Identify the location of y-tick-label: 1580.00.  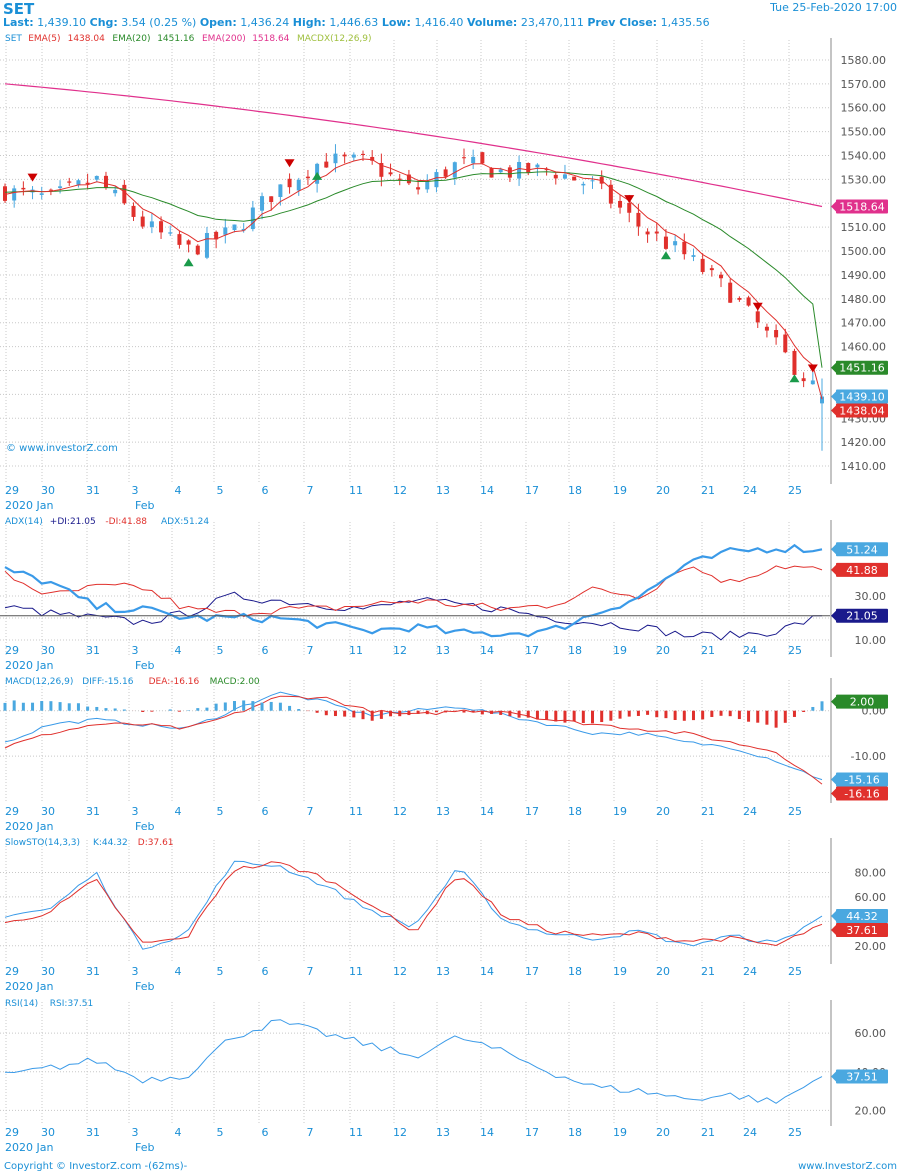
(864, 60).